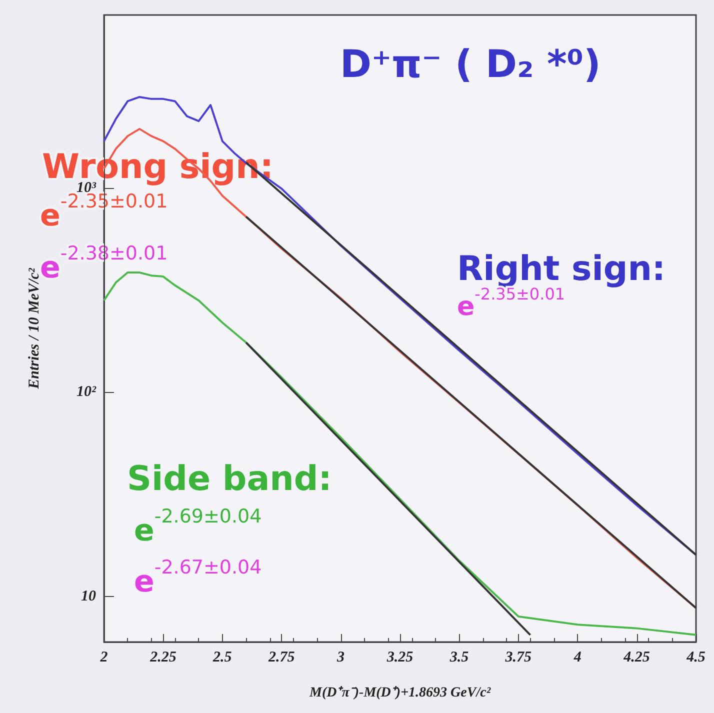  I want to click on x-tick-label: 4.25, so click(636, 658).